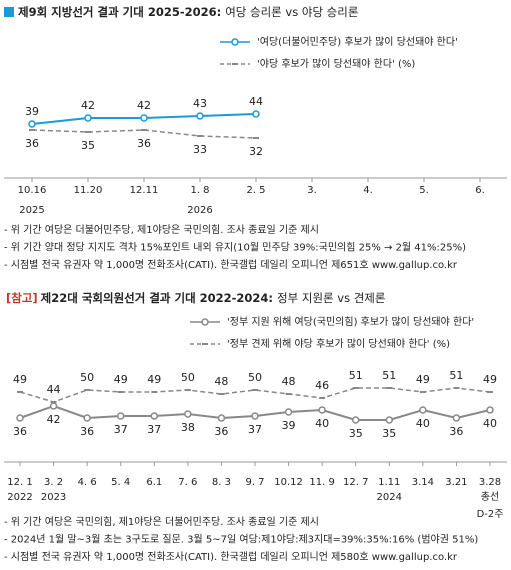 This screenshot has height=570, width=511. What do you see at coordinates (389, 482) in the screenshot?
I see `x-tick-label: 1.11` at bounding box center [389, 482].